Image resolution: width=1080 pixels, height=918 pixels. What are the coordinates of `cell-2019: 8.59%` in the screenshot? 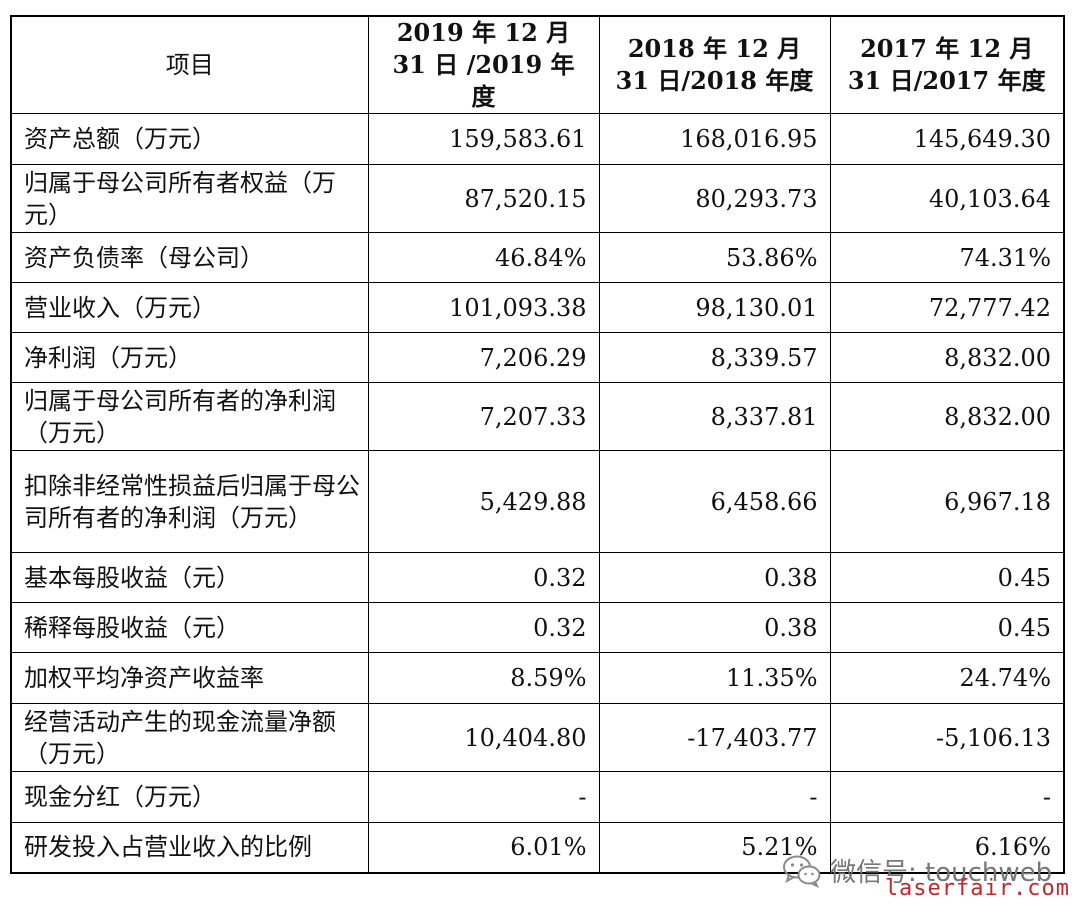 It's located at (483, 678).